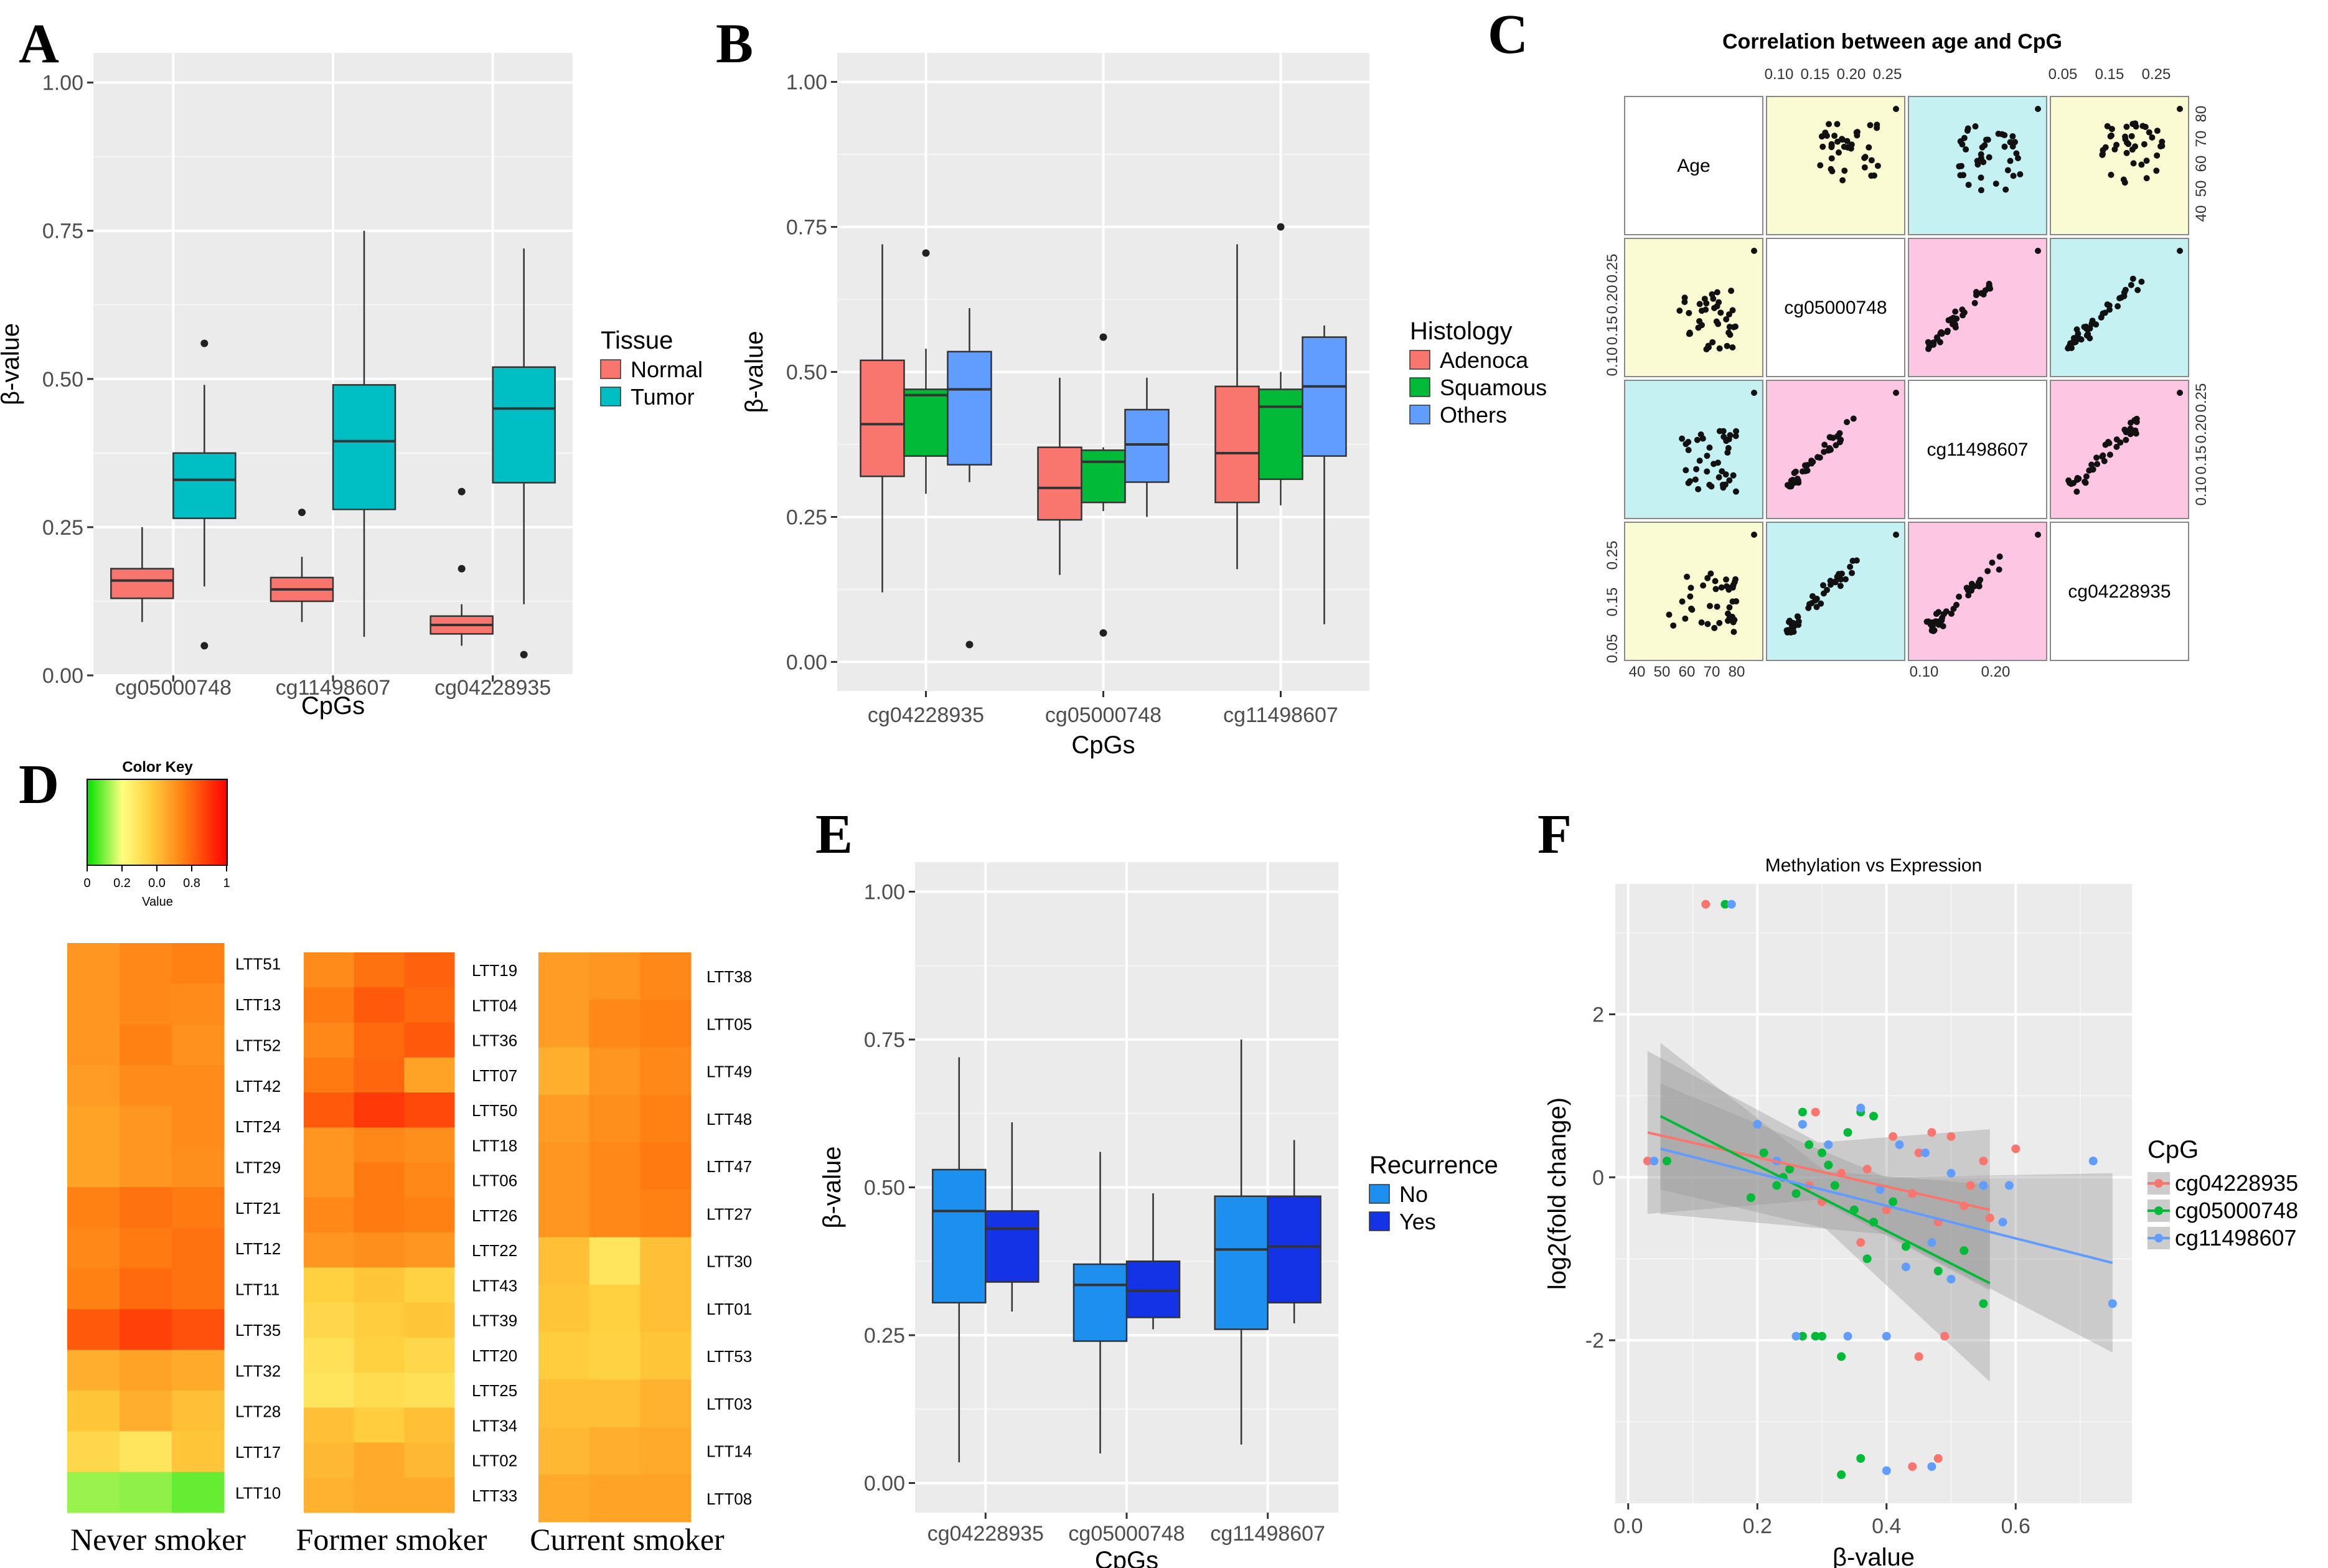  I want to click on y-tick-label: 1.00, so click(62, 83).